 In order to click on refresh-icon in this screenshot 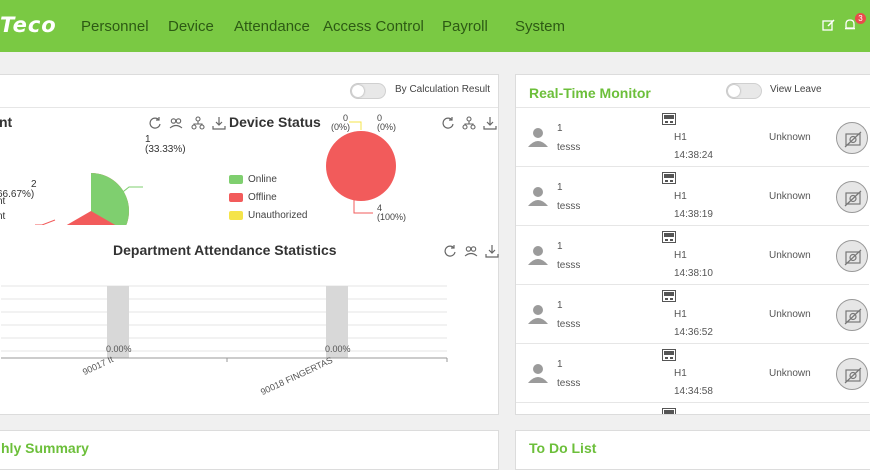, I will do `click(155, 123)`.